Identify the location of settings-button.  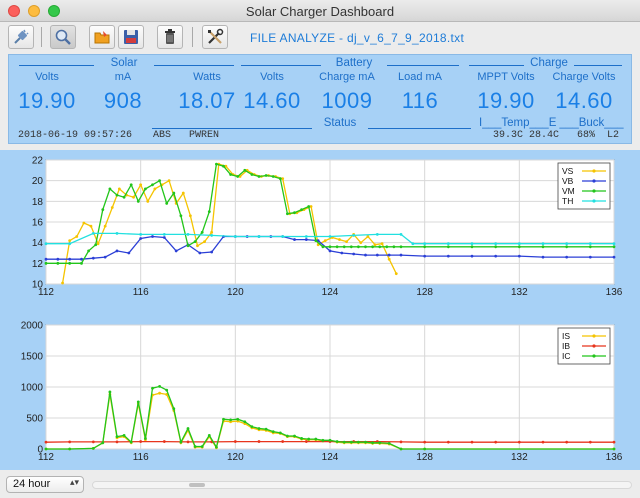
(215, 37).